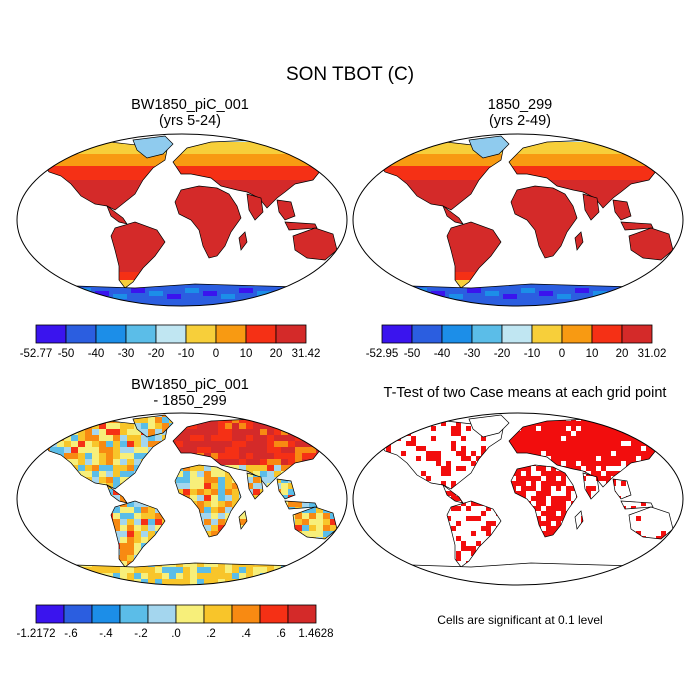  Describe the element at coordinates (190, 401) in the screenshot. I see `panel-3-title-line2: - 1850_299` at that location.